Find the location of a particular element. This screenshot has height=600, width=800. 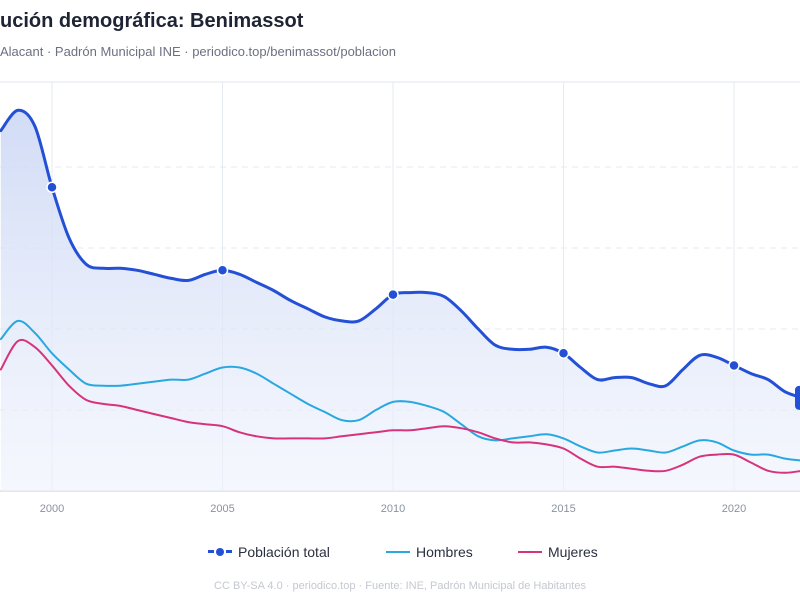

x-tick-label-2000: 2000 is located at coordinates (52, 509).